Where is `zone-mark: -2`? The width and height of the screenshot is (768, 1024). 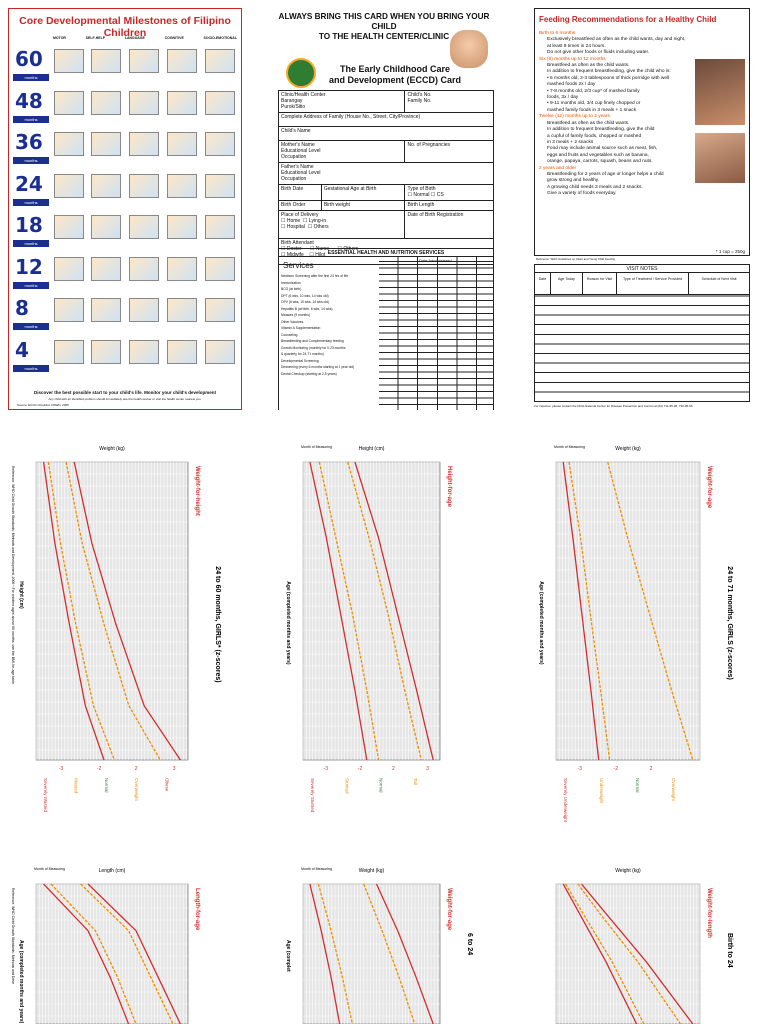 zone-mark: -2 is located at coordinates (99, 769).